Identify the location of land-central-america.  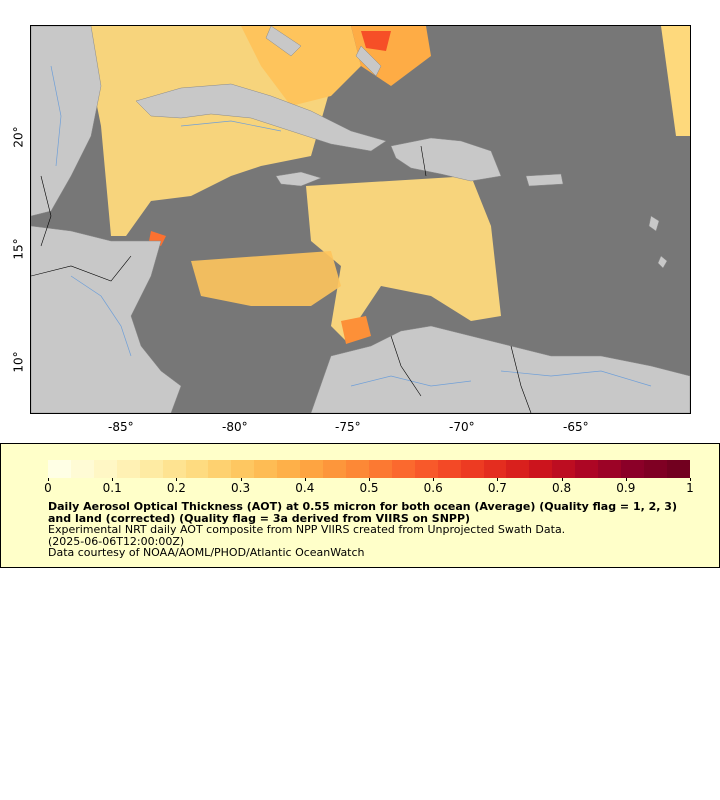
(106, 319).